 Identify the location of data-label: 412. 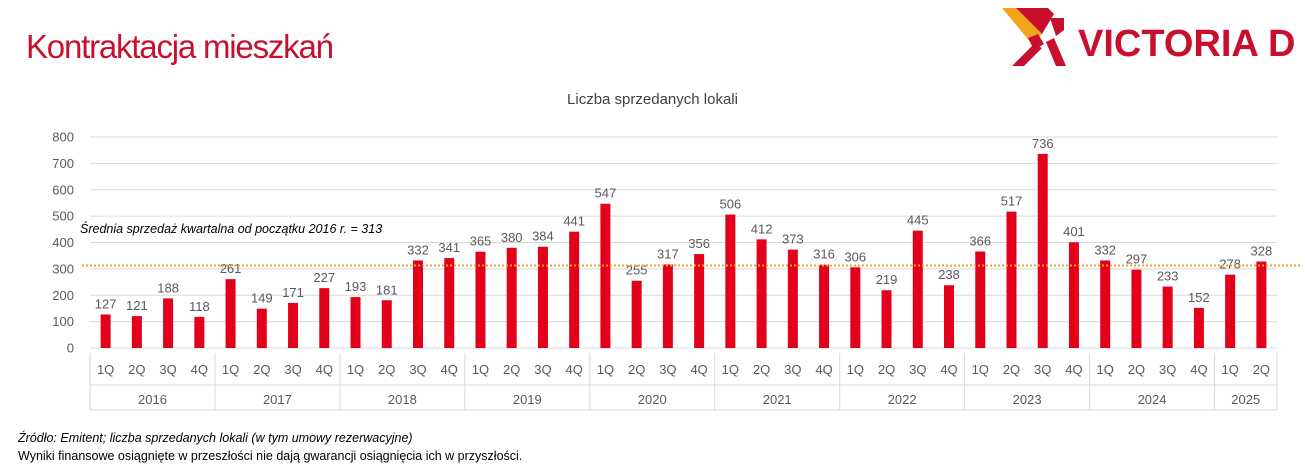
(762, 228).